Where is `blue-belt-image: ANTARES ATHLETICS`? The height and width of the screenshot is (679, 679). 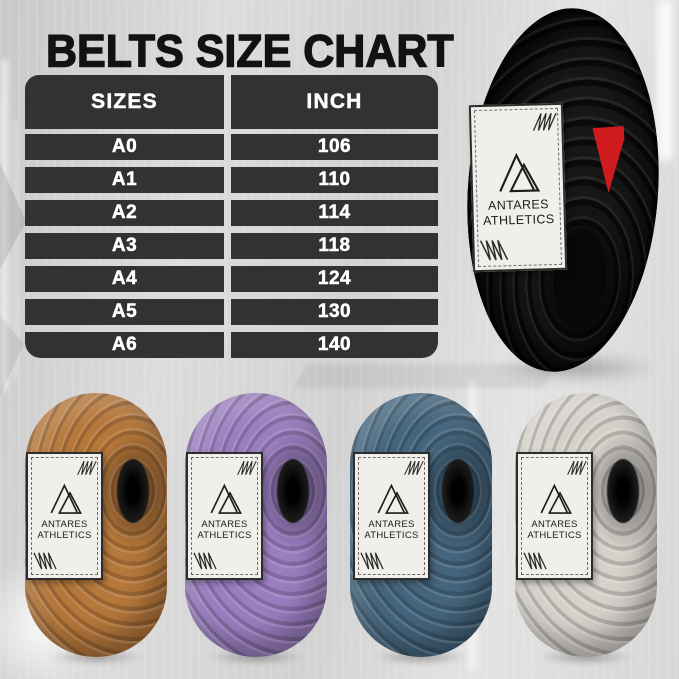
blue-belt-image: ANTARES ATHLETICS is located at coordinates (421, 525).